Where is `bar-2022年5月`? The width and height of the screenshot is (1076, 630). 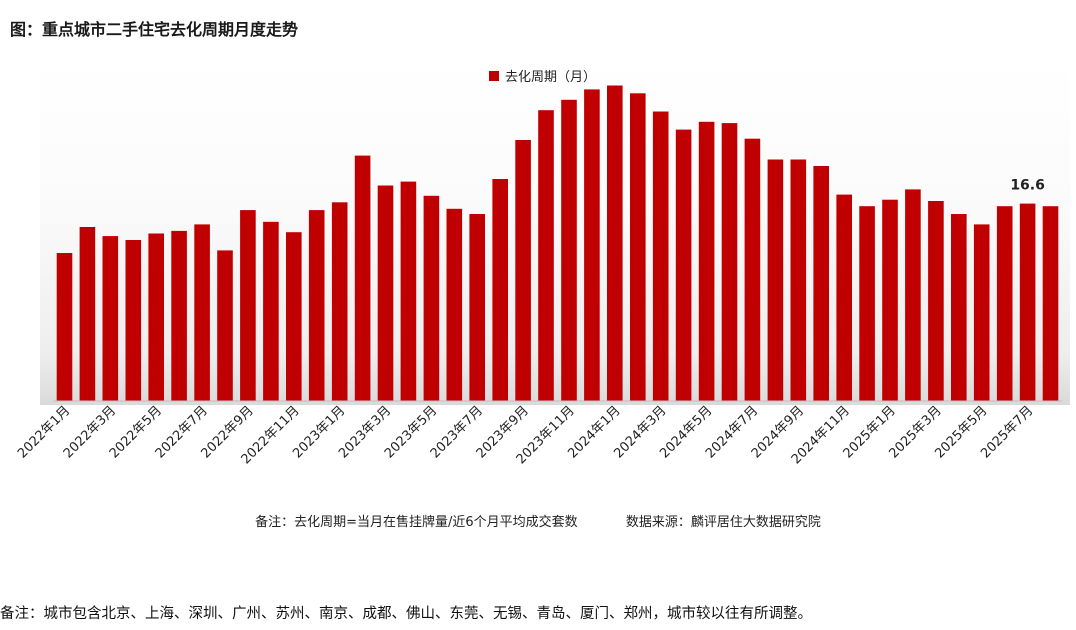
bar-2022年5月 is located at coordinates (156, 317).